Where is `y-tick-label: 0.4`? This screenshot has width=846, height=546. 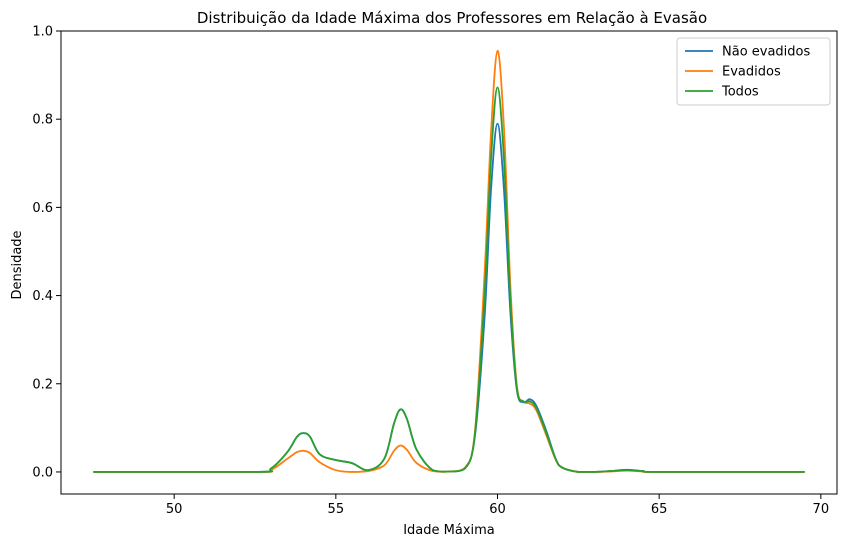 y-tick-label: 0.4 is located at coordinates (42, 296).